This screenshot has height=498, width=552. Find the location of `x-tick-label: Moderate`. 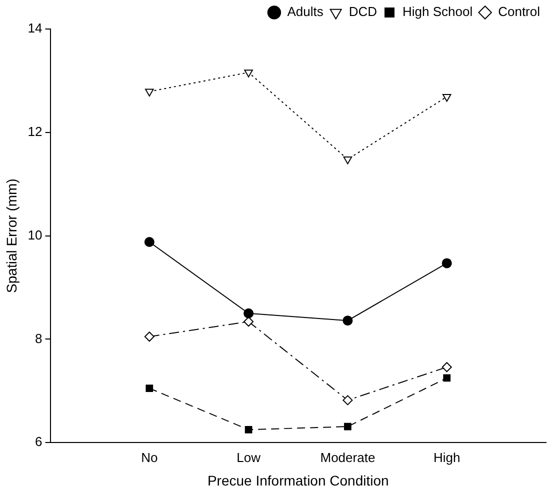

x-tick-label: Moderate is located at coordinates (348, 457).